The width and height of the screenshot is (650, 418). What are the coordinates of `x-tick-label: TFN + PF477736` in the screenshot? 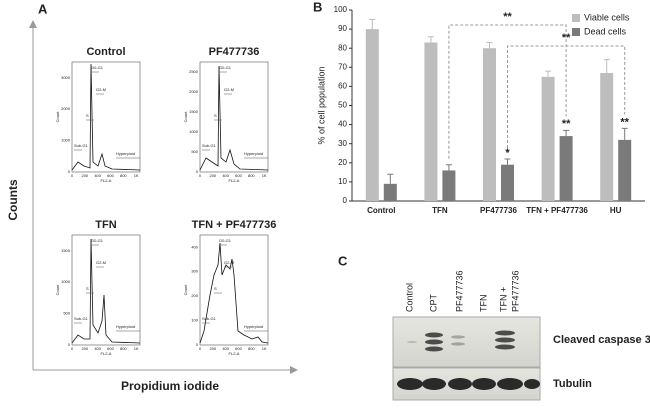 It's located at (557, 210).